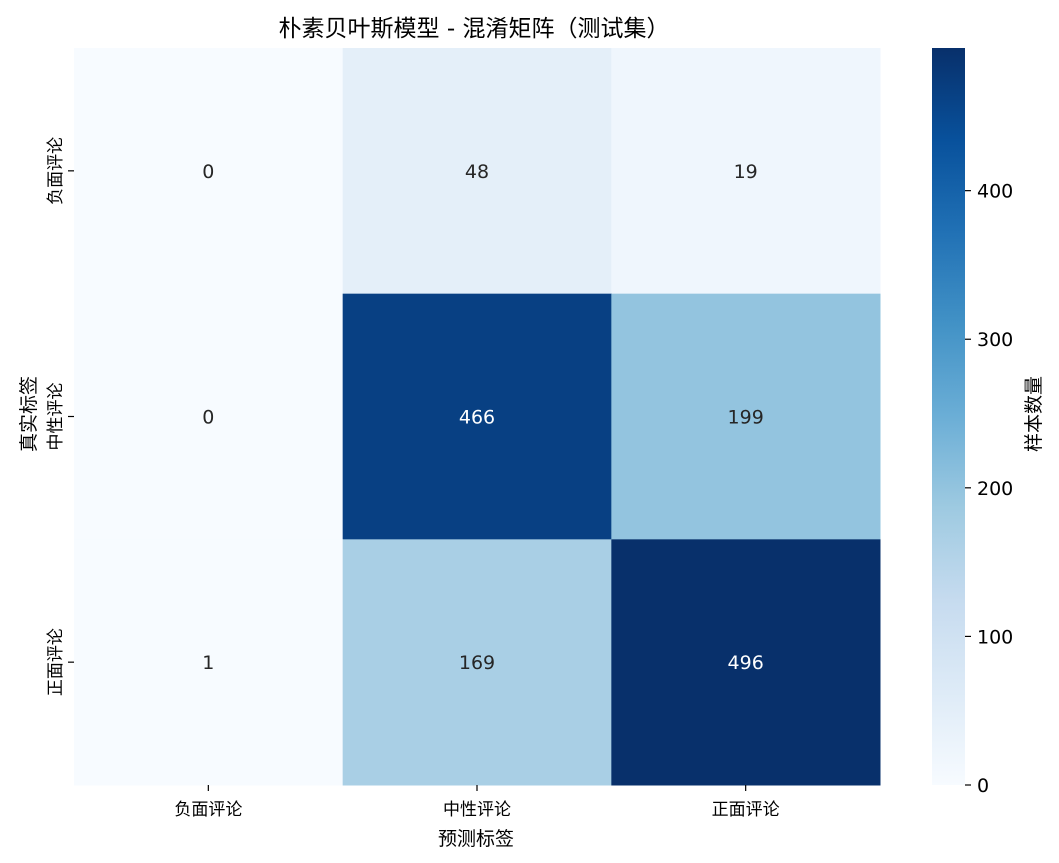  I want to click on cell-value-label: 1, so click(208, 663).